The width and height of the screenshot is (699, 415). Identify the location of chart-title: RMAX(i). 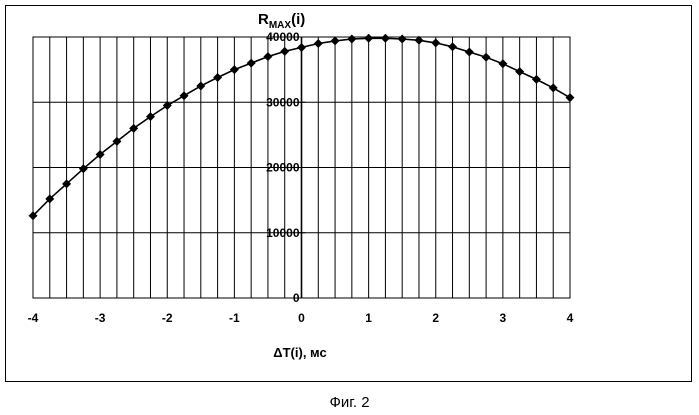
(281, 21).